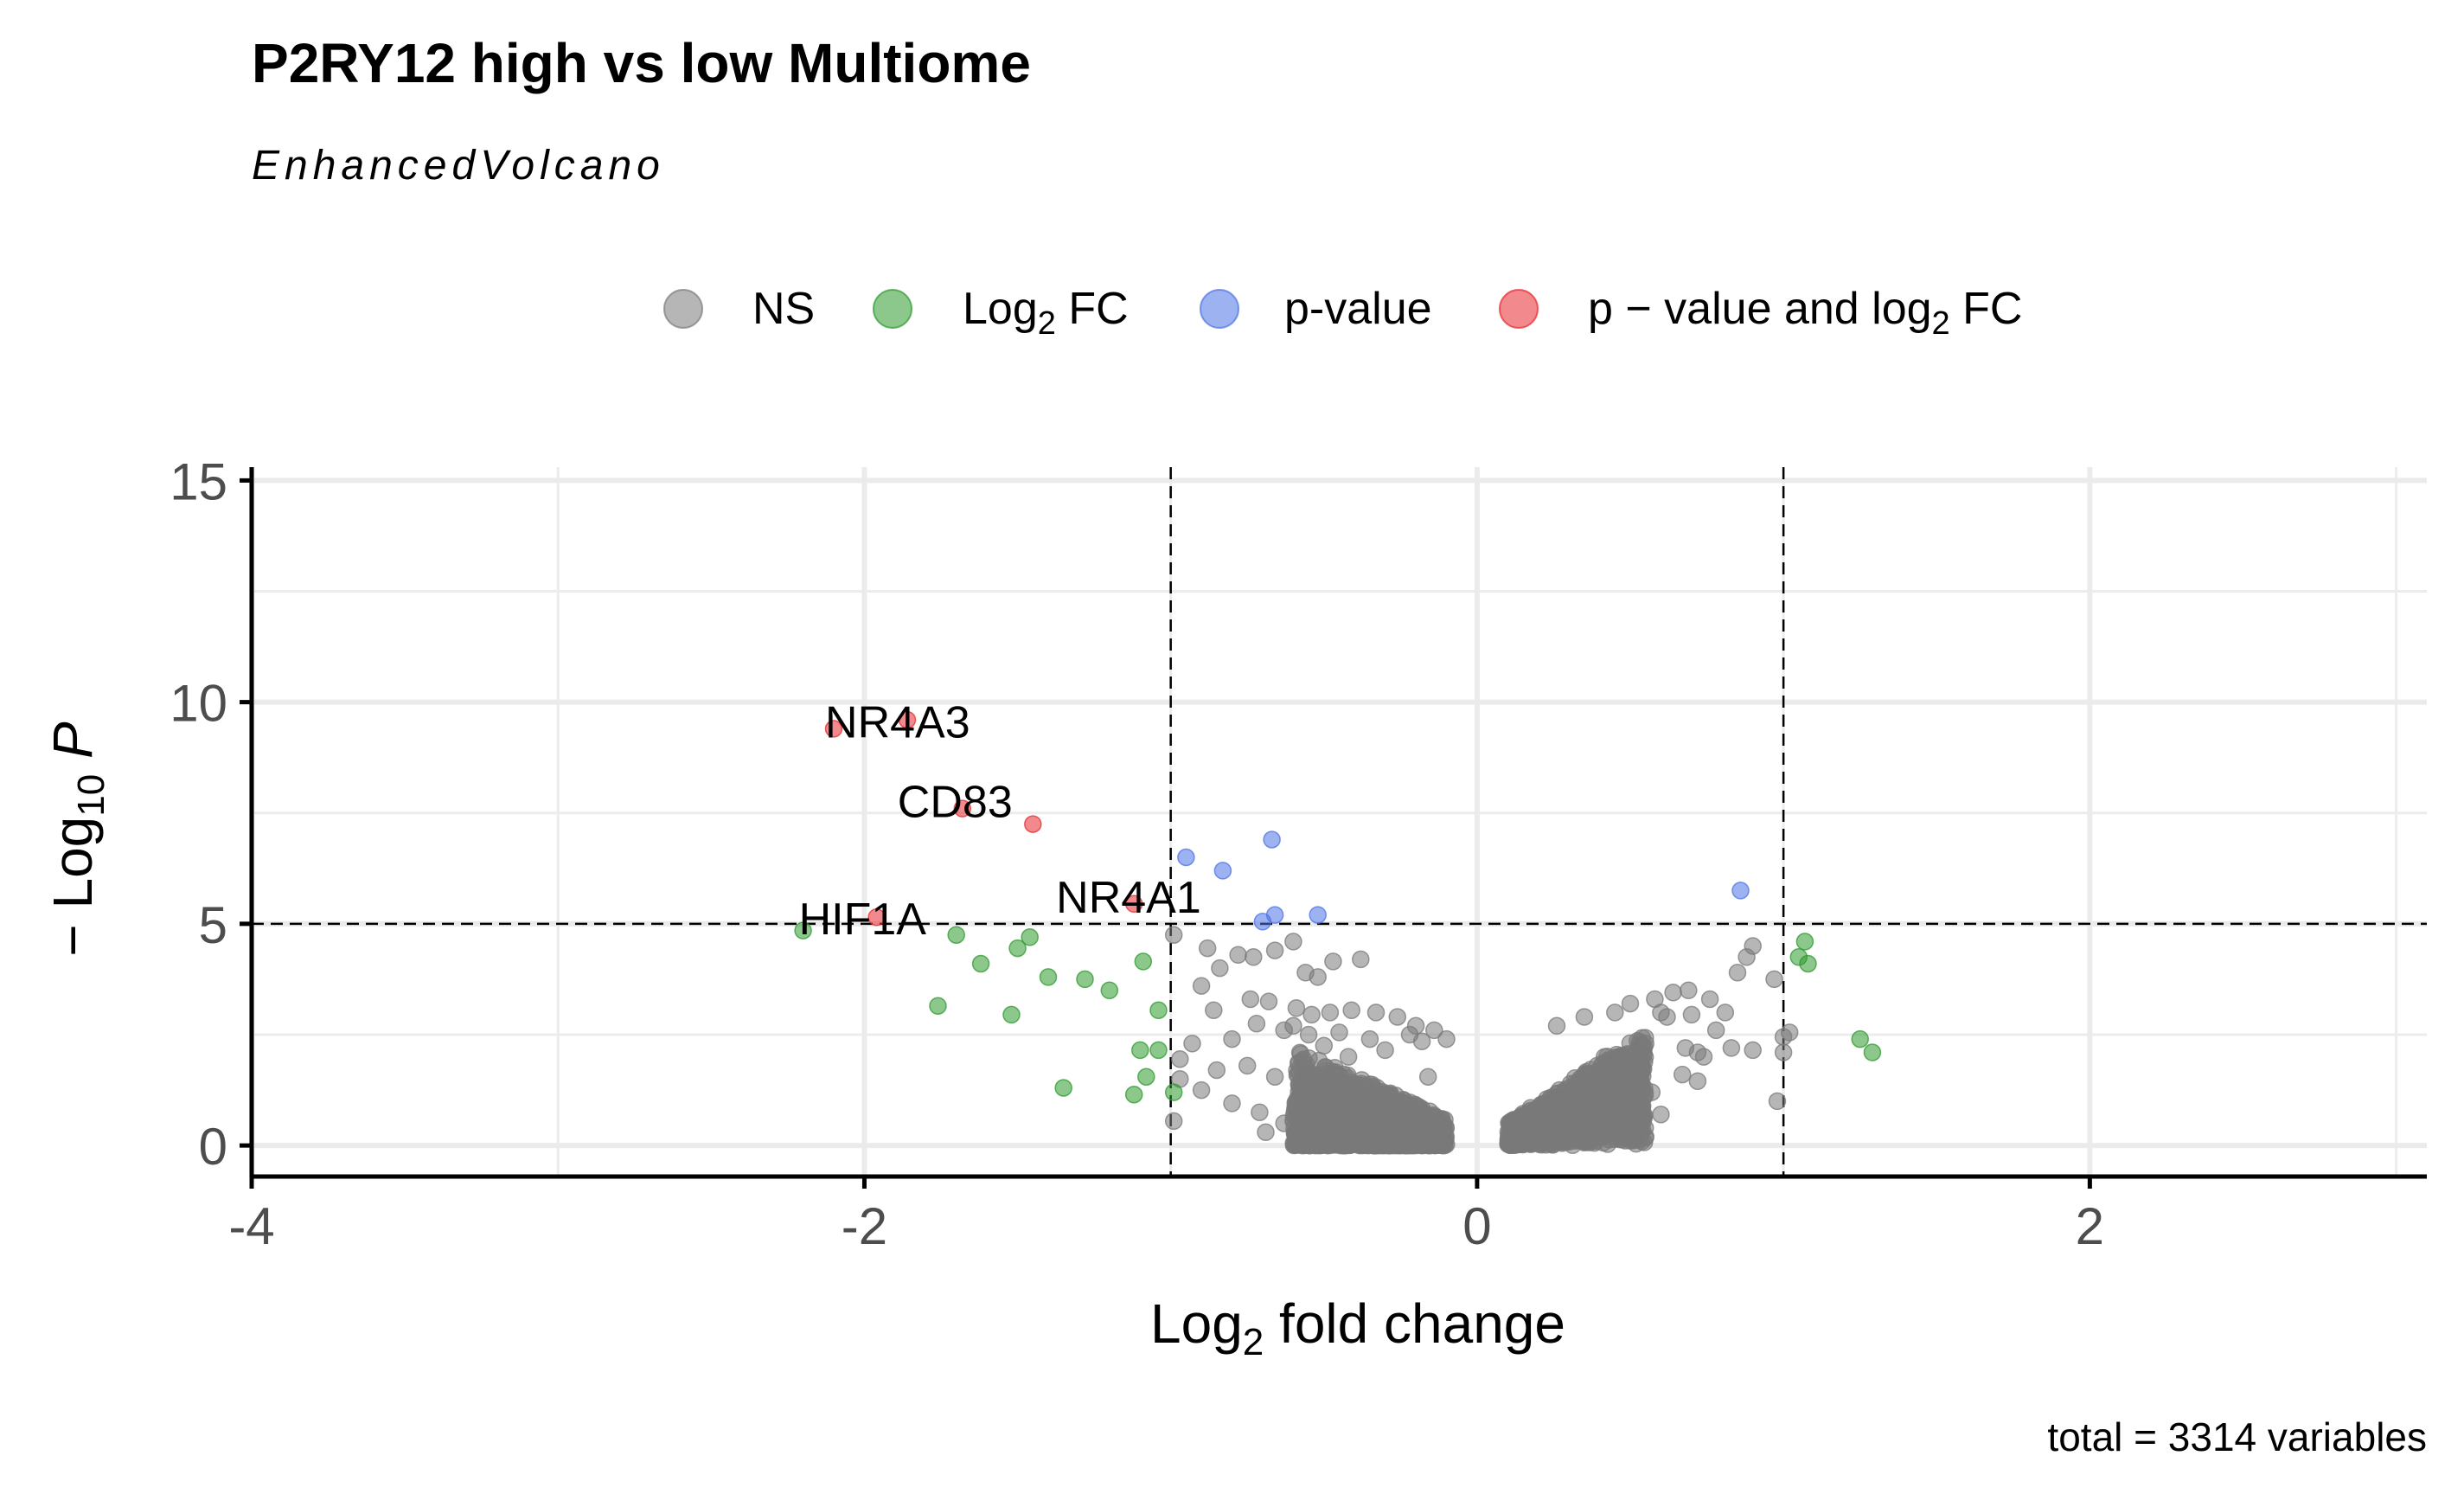 Image resolution: width=2464 pixels, height=1507 pixels. What do you see at coordinates (77, 839) in the screenshot?
I see `y-axis-label: − Log10 P` at bounding box center [77, 839].